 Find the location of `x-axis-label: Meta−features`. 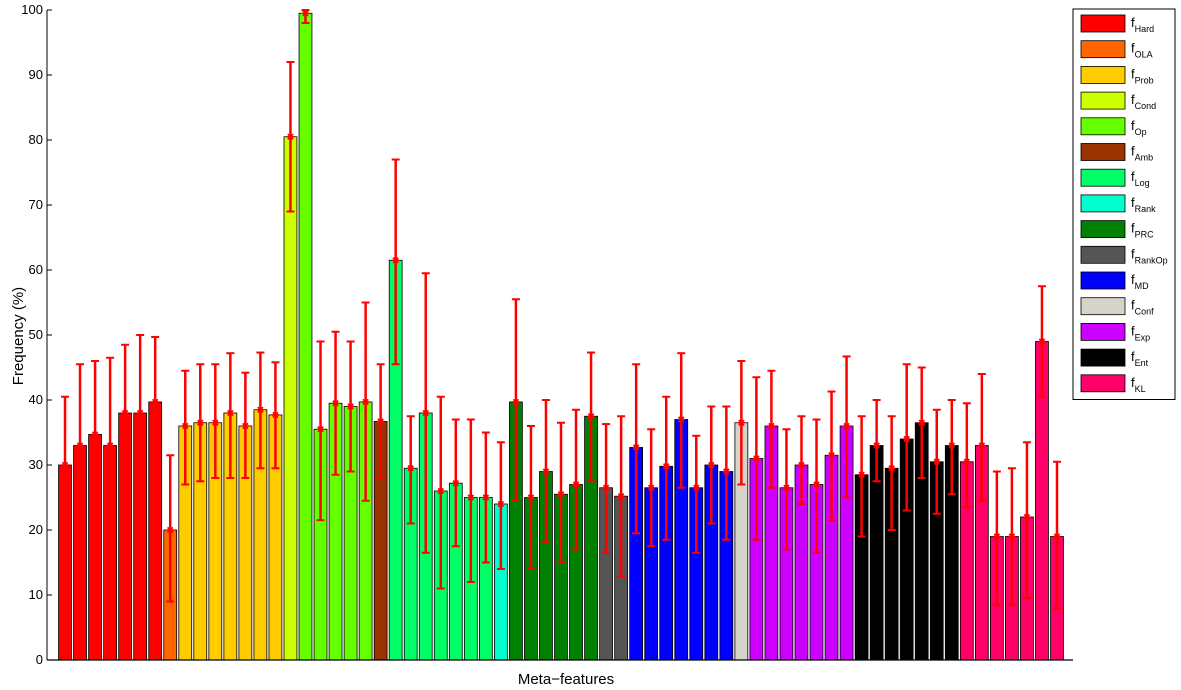

x-axis-label: Meta−features is located at coordinates (566, 679).